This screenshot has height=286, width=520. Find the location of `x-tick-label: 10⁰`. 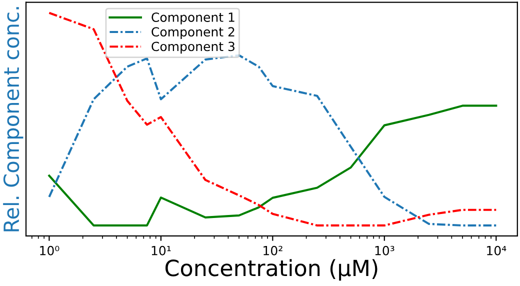

x-tick-label: 10⁰ is located at coordinates (50, 251).